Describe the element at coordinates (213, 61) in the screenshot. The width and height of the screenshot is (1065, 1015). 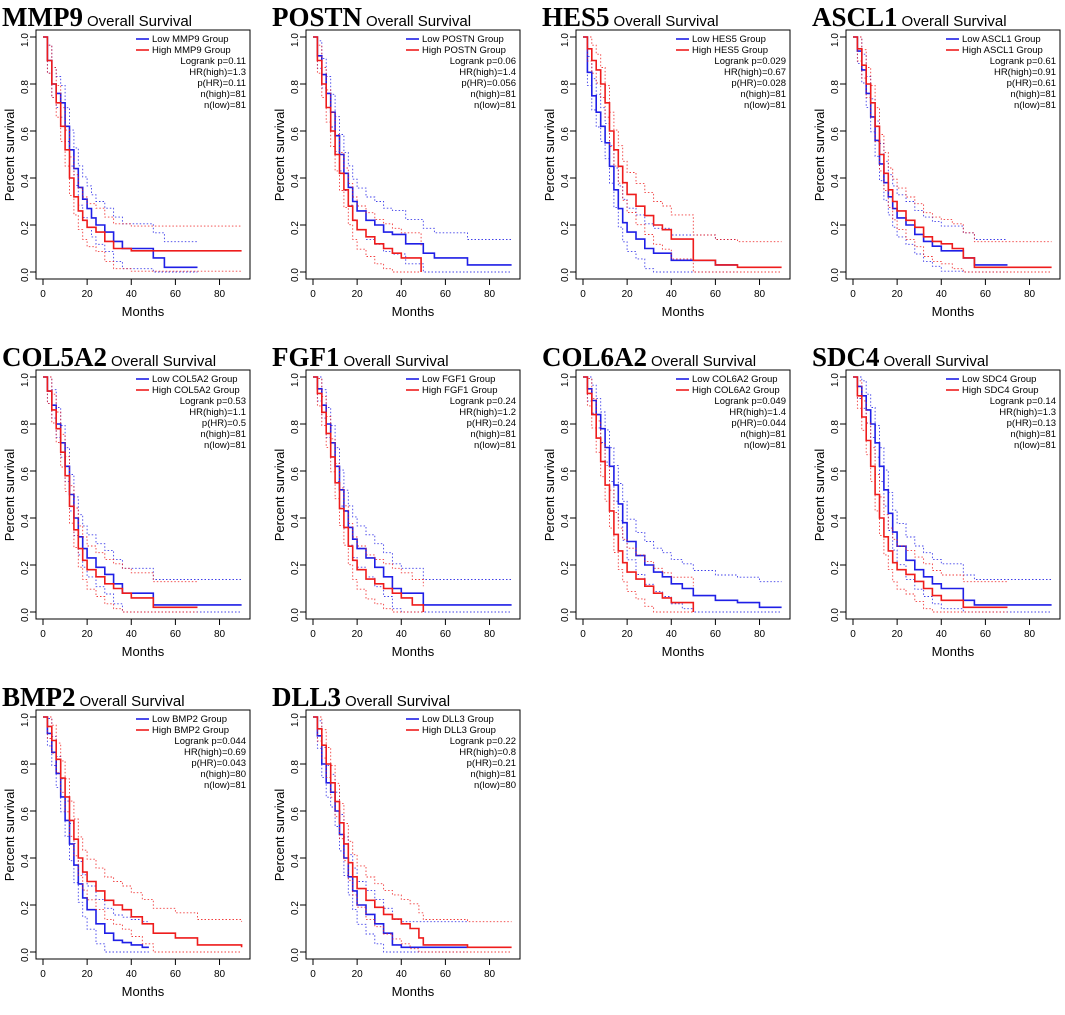
I see `stat-line: Logrank p=0.11` at that location.